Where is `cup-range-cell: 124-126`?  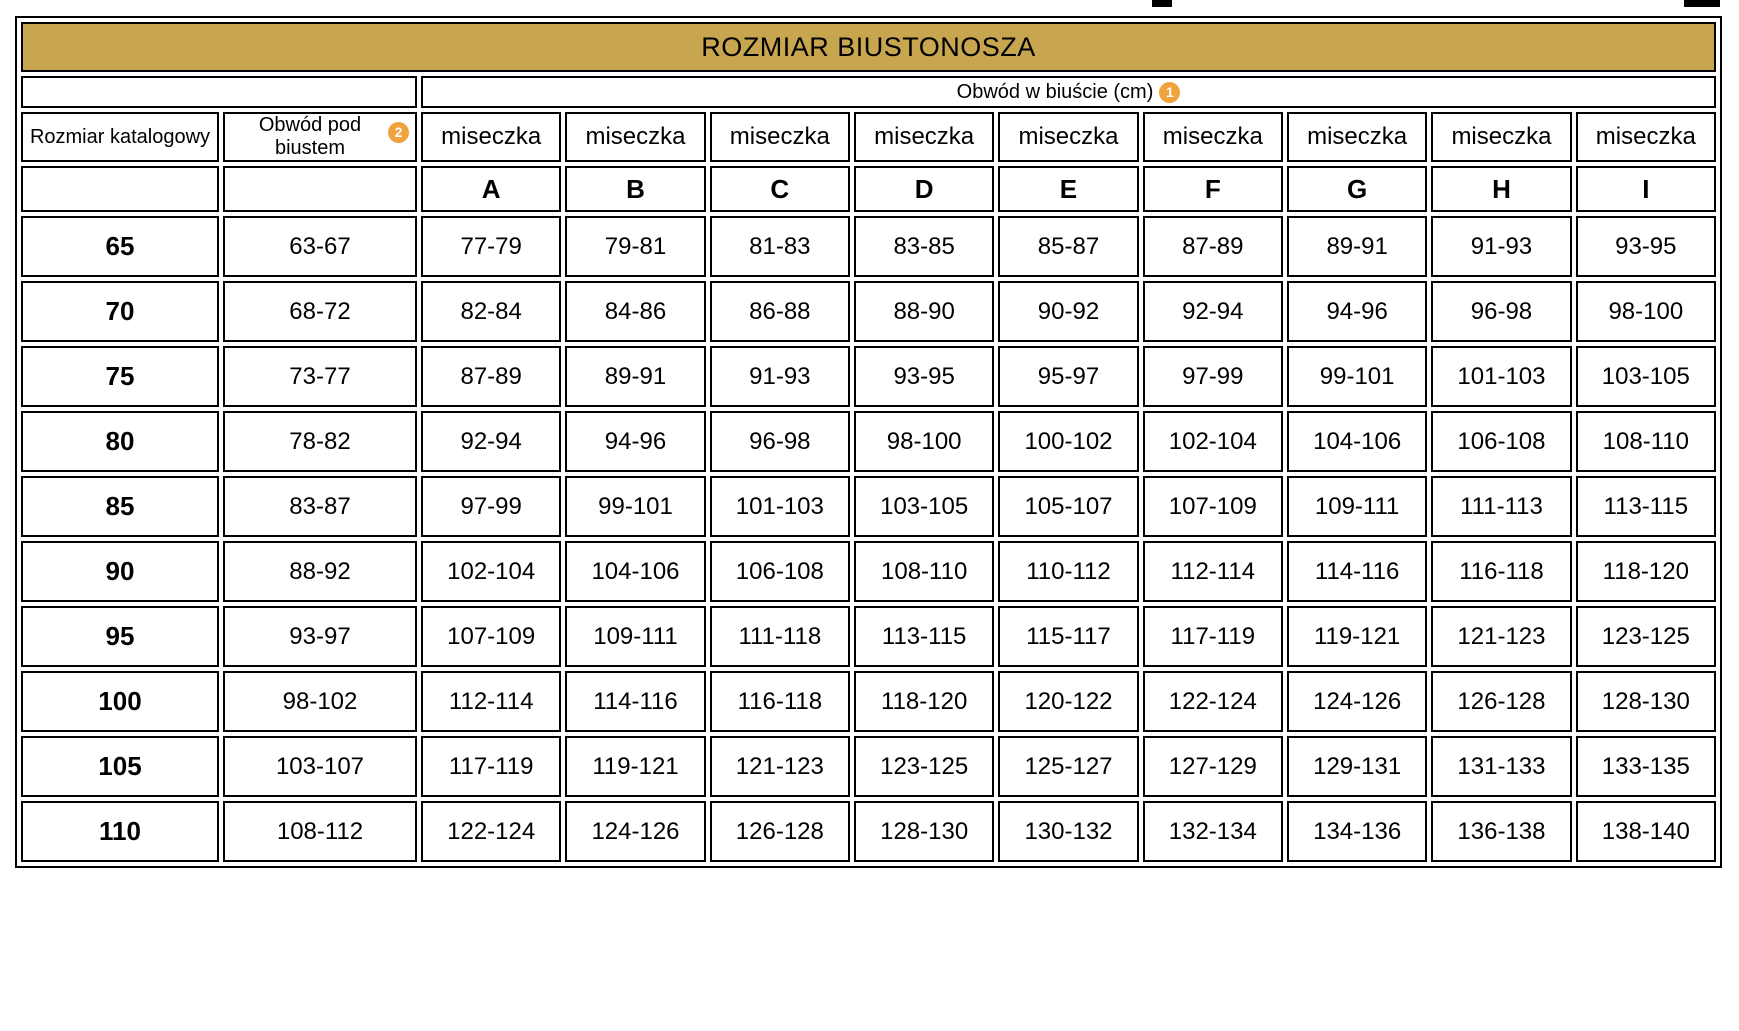 cup-range-cell: 124-126 is located at coordinates (1357, 701).